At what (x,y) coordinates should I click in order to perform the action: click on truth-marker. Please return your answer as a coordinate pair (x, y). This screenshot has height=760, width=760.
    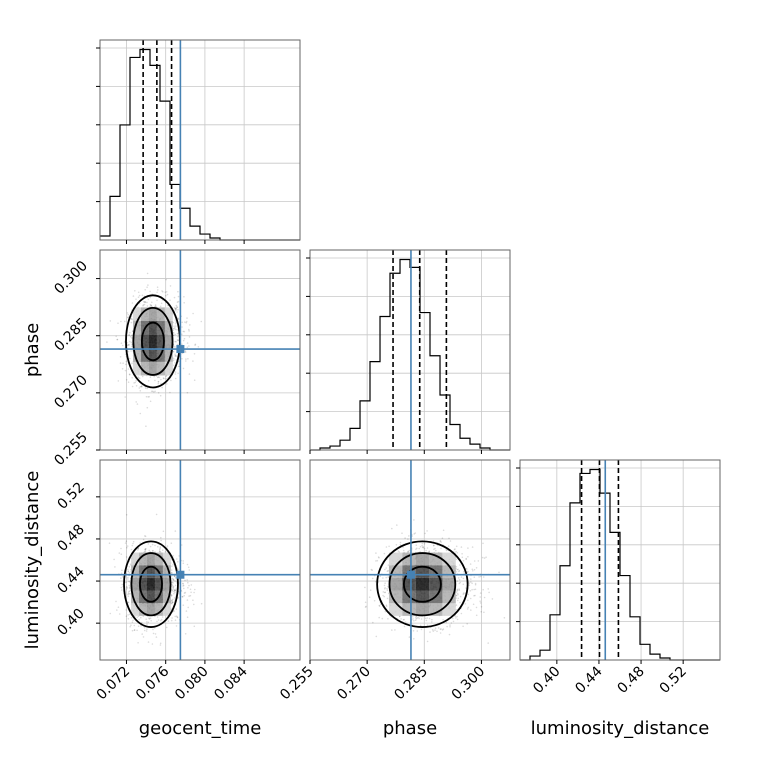
    Looking at the image, I should click on (180, 349).